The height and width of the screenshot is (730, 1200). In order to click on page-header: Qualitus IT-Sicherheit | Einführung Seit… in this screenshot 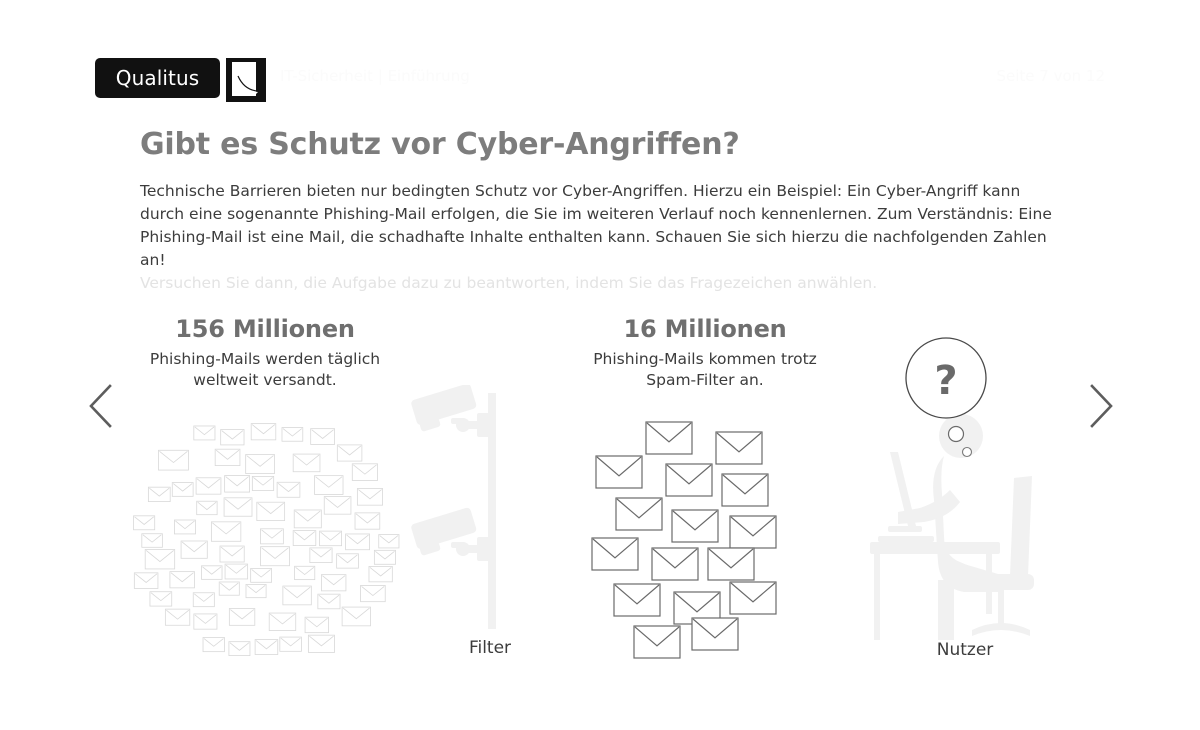, I will do `click(600, 80)`.